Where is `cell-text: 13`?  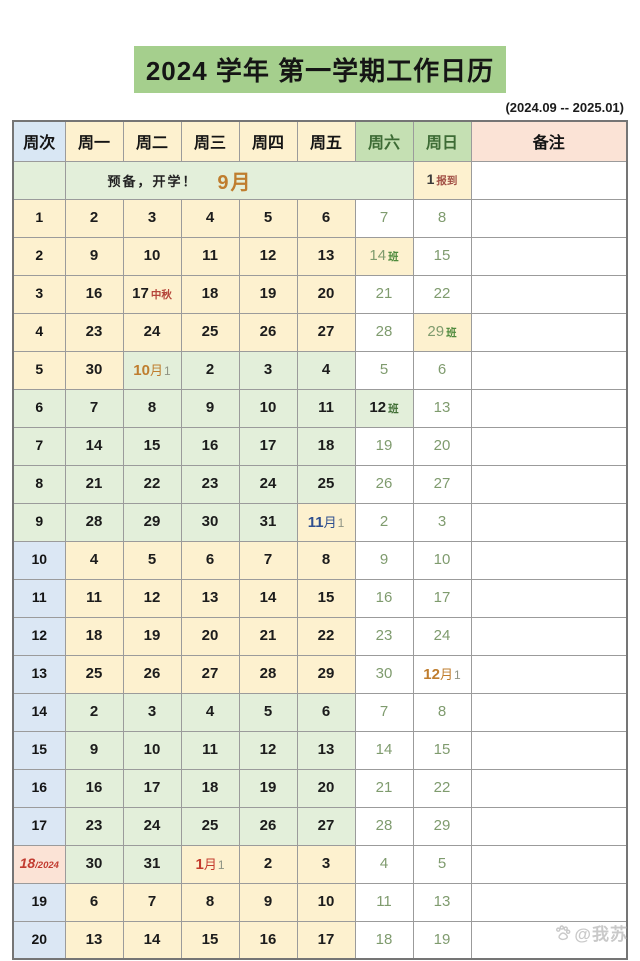 cell-text: 13 is located at coordinates (442, 901).